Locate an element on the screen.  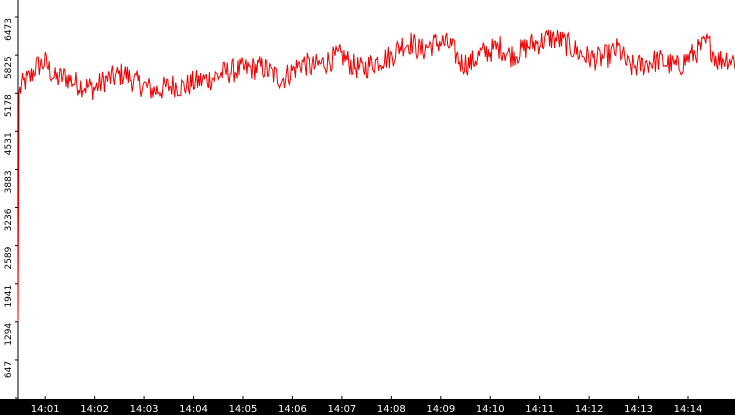
y-tick-label: 5825 is located at coordinates (9, 67).